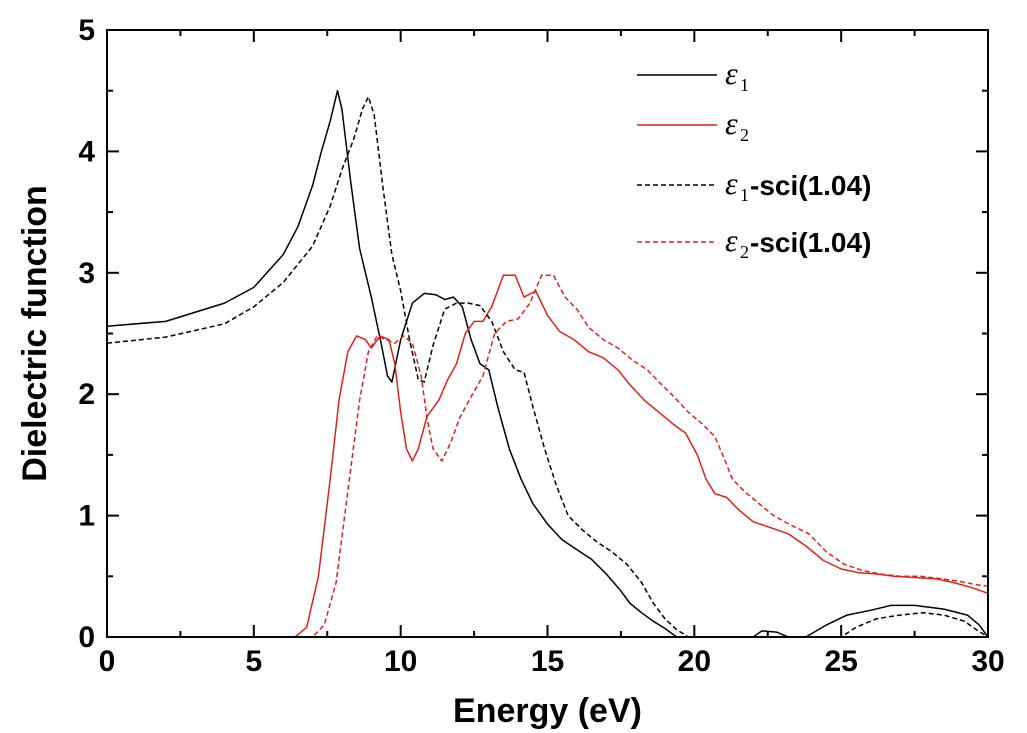  I want to click on x-tick-label: 30, so click(987, 661).